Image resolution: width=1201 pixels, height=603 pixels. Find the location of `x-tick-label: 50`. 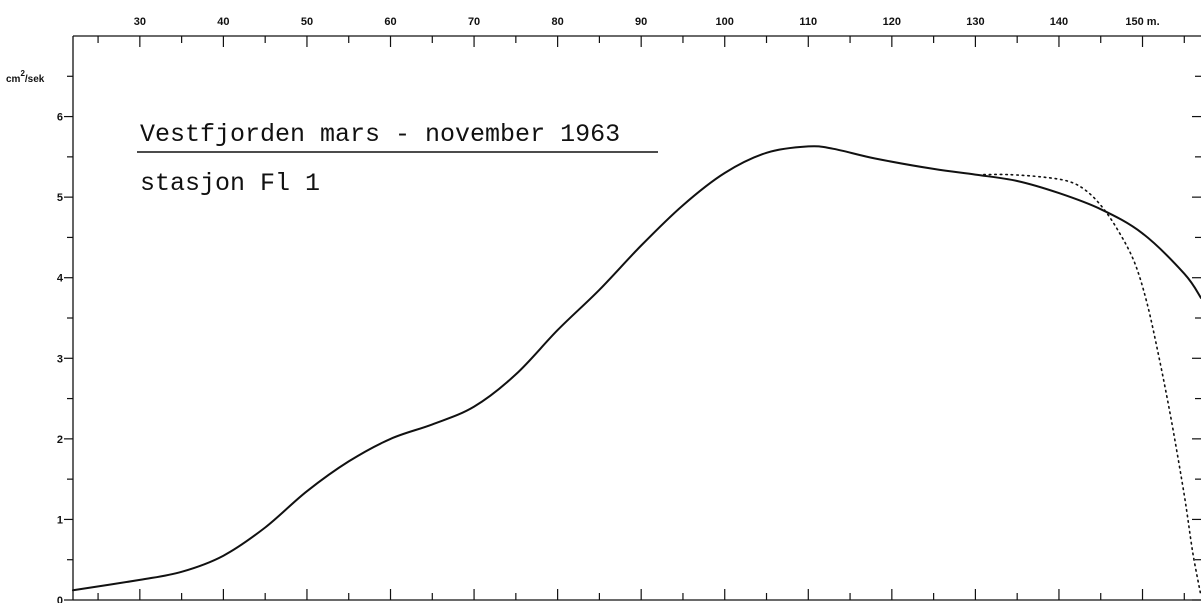

x-tick-label: 50 is located at coordinates (307, 22).